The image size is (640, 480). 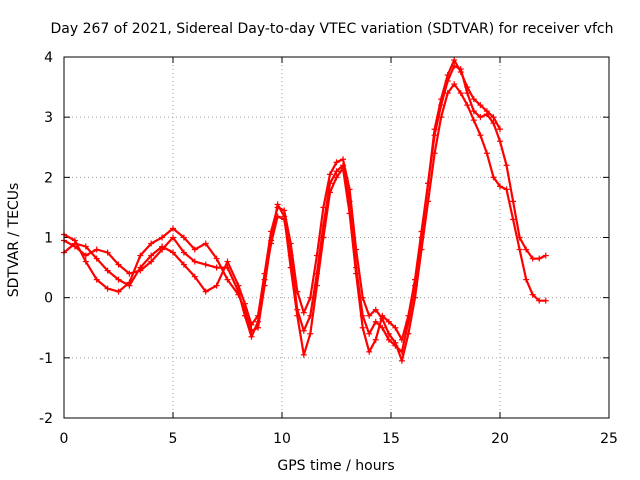 I want to click on y-tick-label: 0, so click(x=48, y=299).